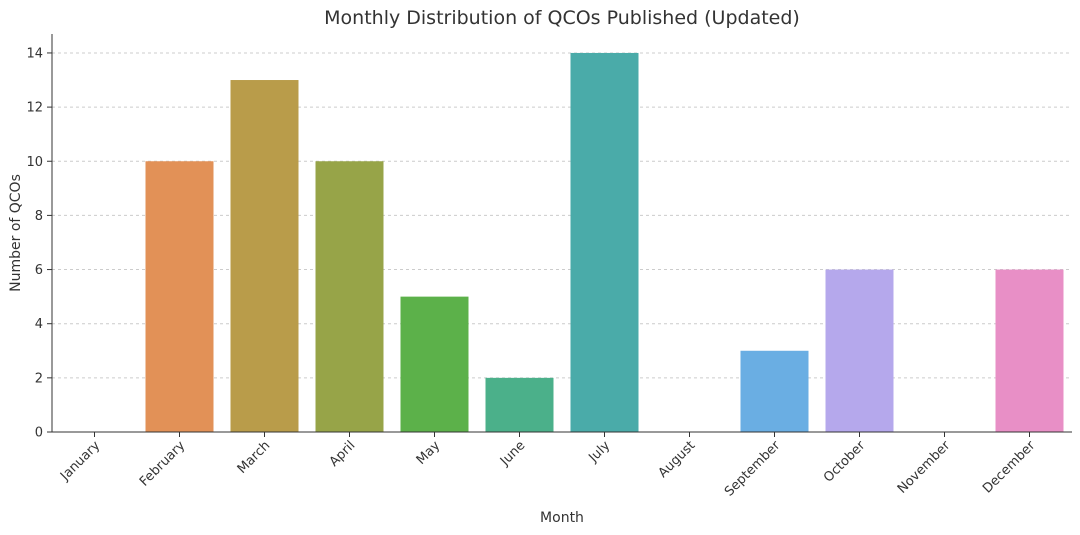 This screenshot has width=1080, height=535. What do you see at coordinates (34, 108) in the screenshot?
I see `y-tick-label: 12` at bounding box center [34, 108].